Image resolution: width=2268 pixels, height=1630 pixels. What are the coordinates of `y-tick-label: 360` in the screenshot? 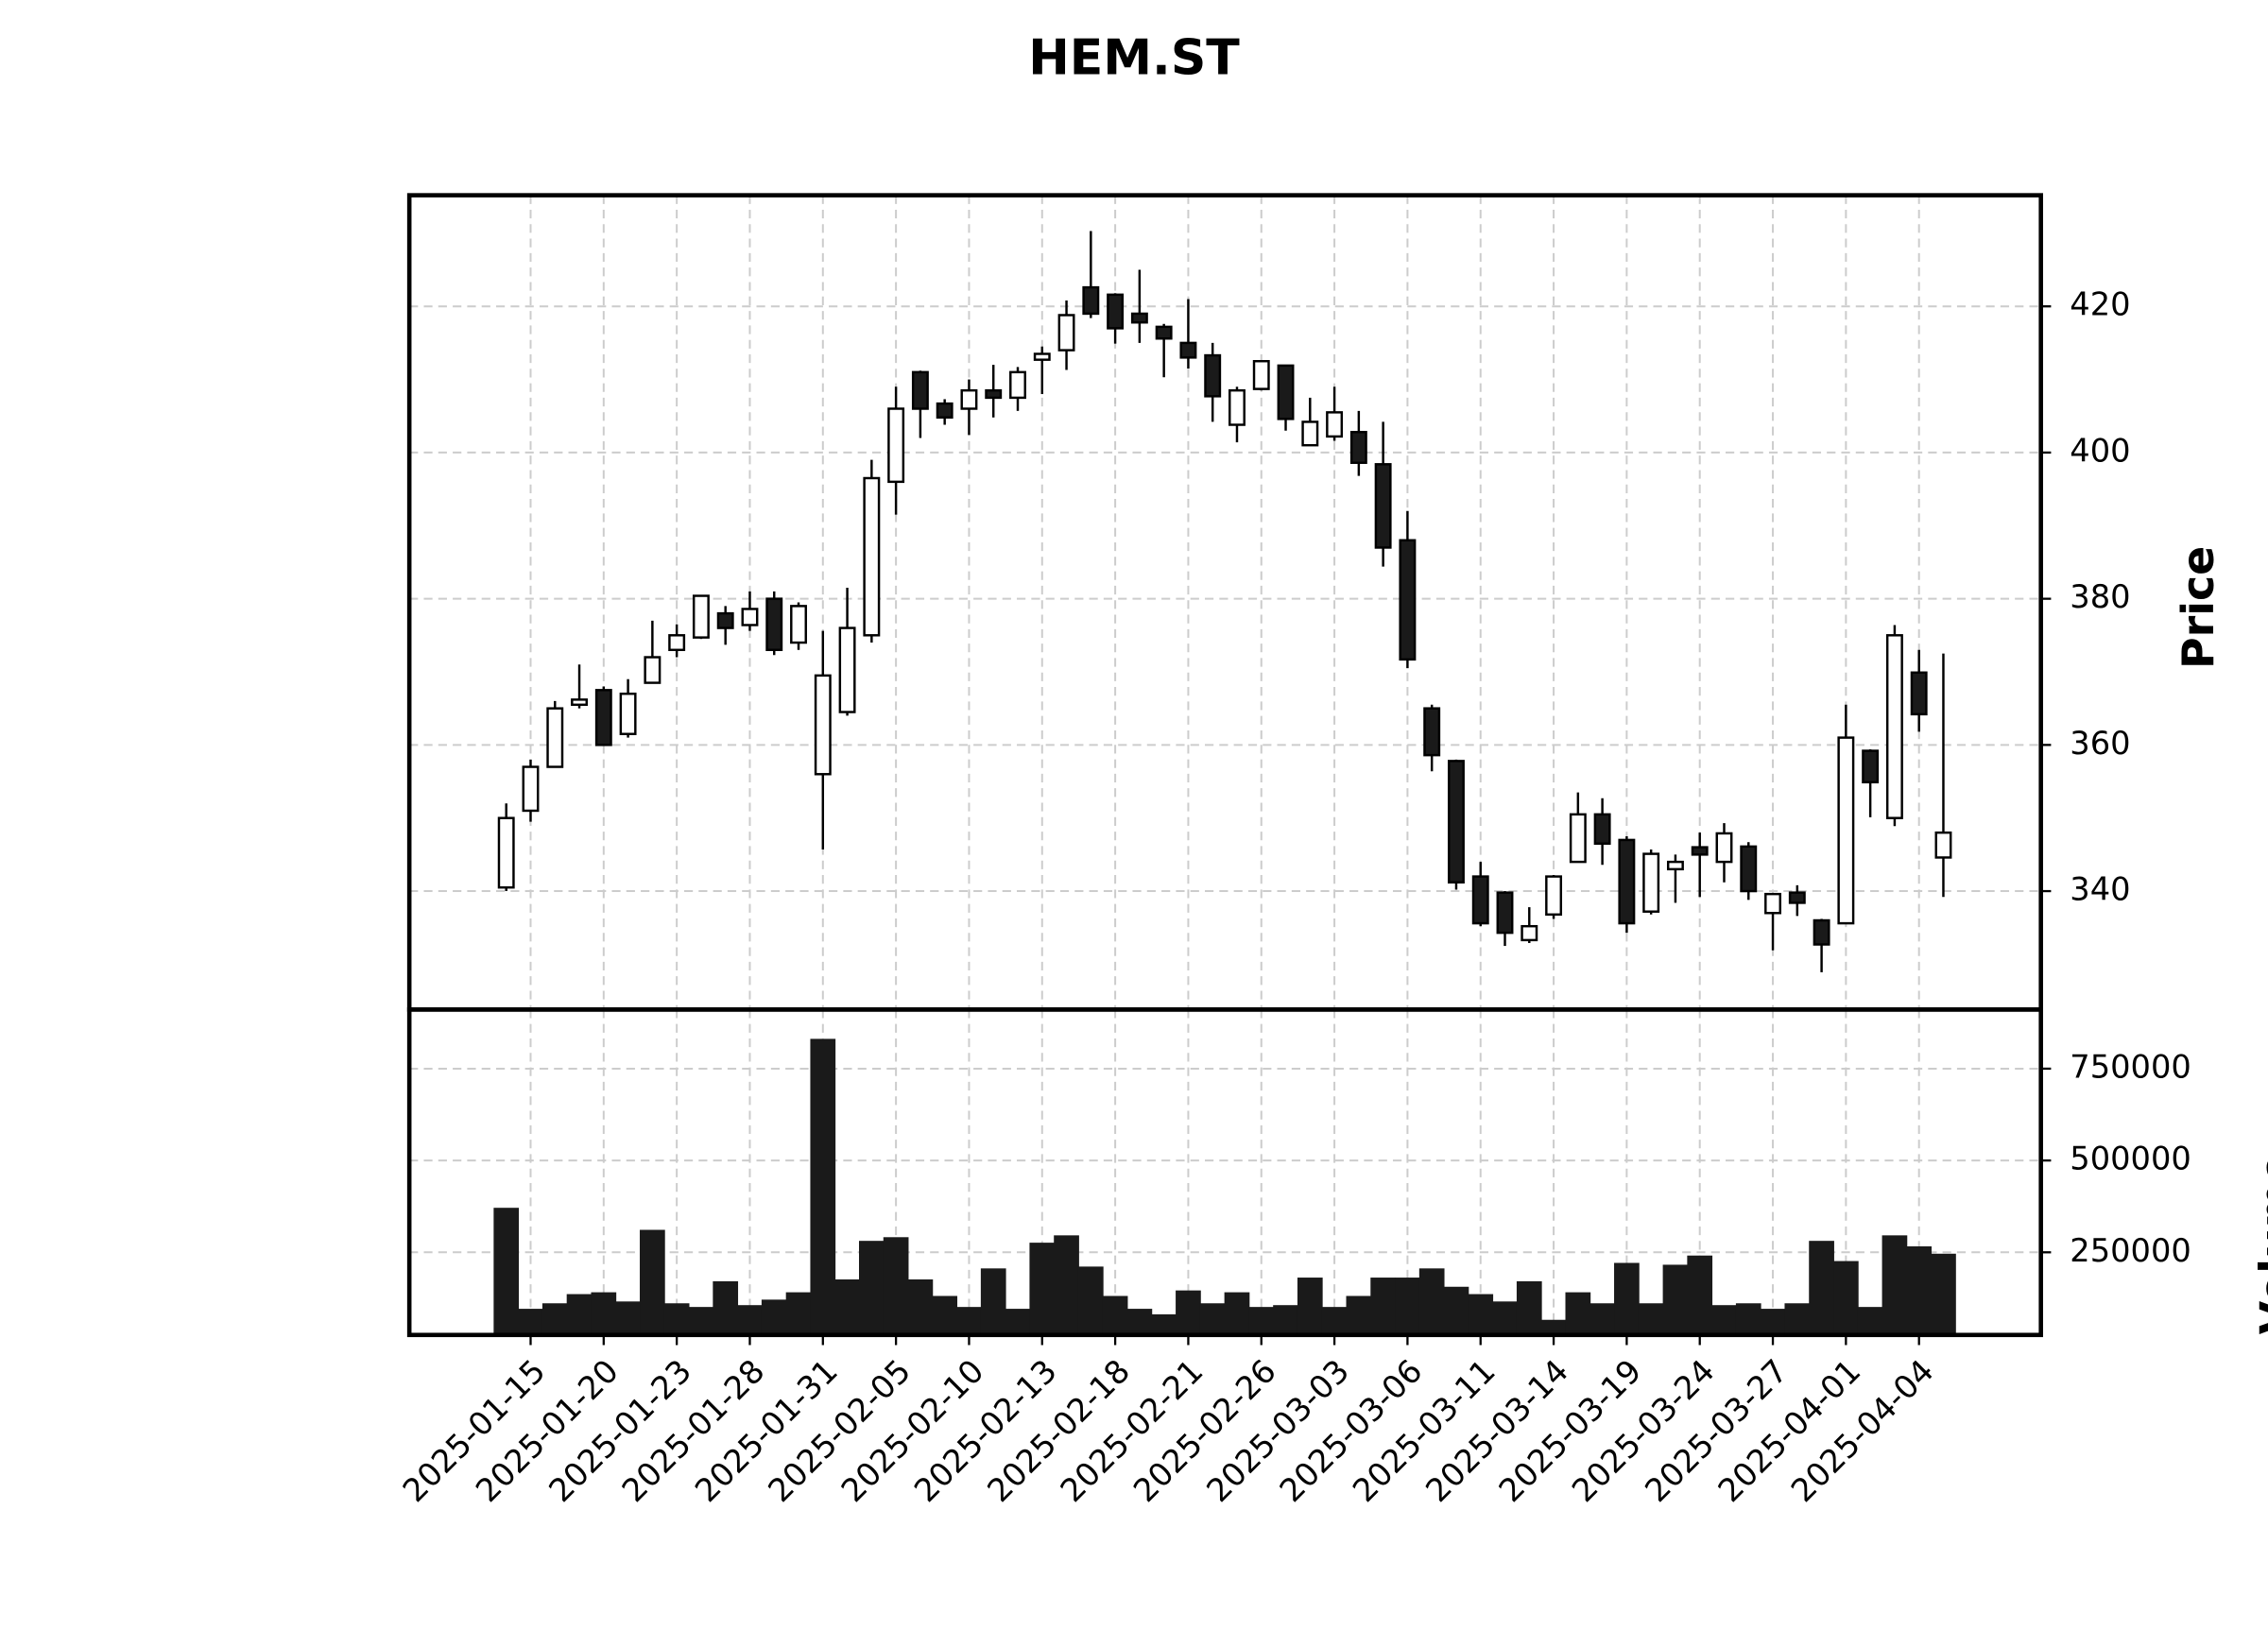 It's located at (2100, 744).